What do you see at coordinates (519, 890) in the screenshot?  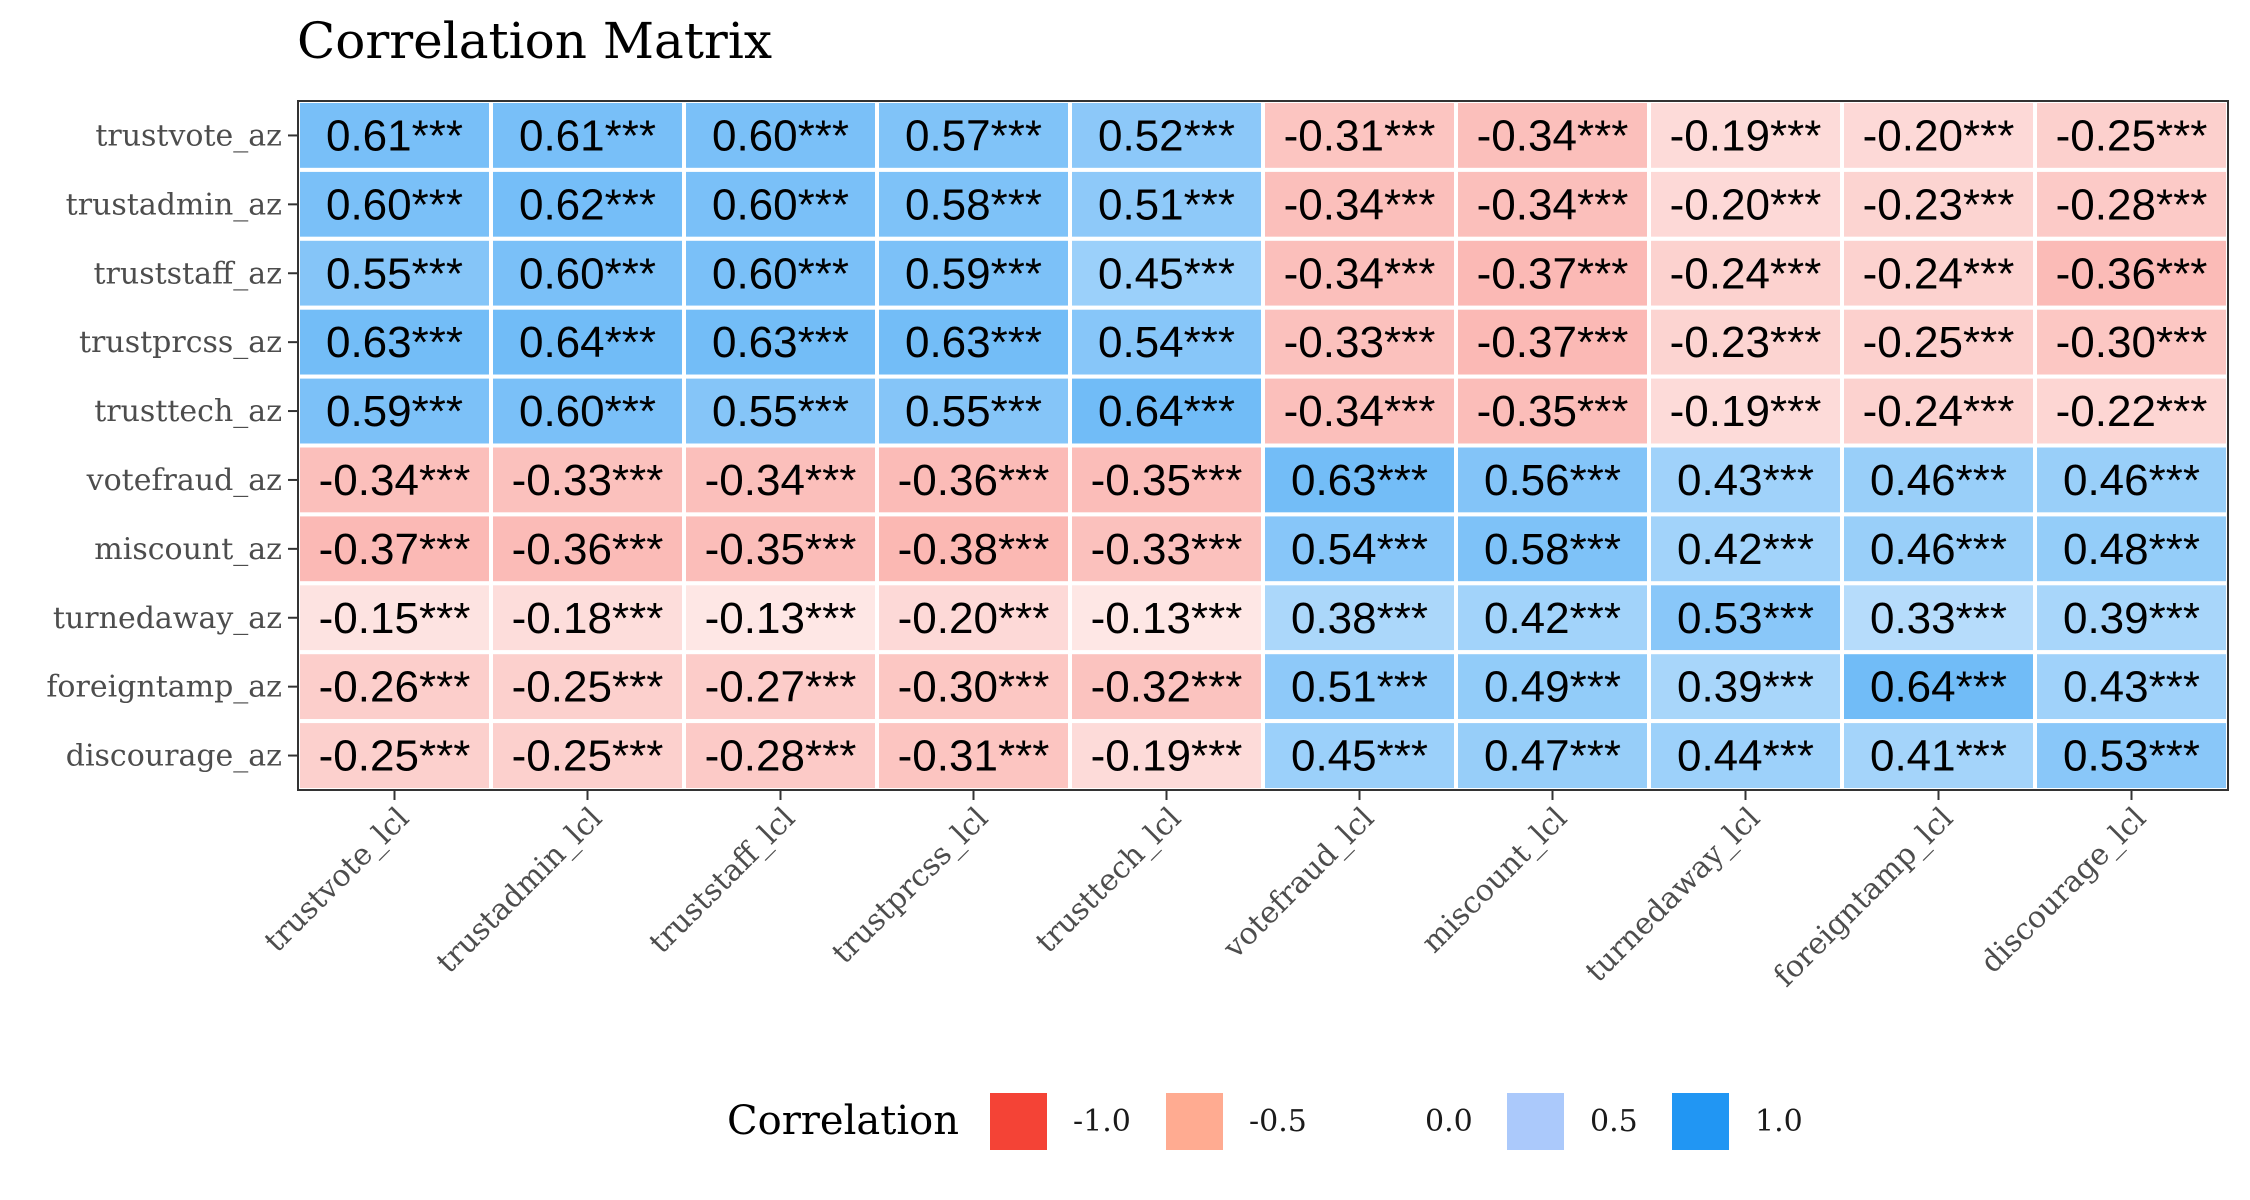 I see `x-tick-label: trustadmin_lcl` at bounding box center [519, 890].